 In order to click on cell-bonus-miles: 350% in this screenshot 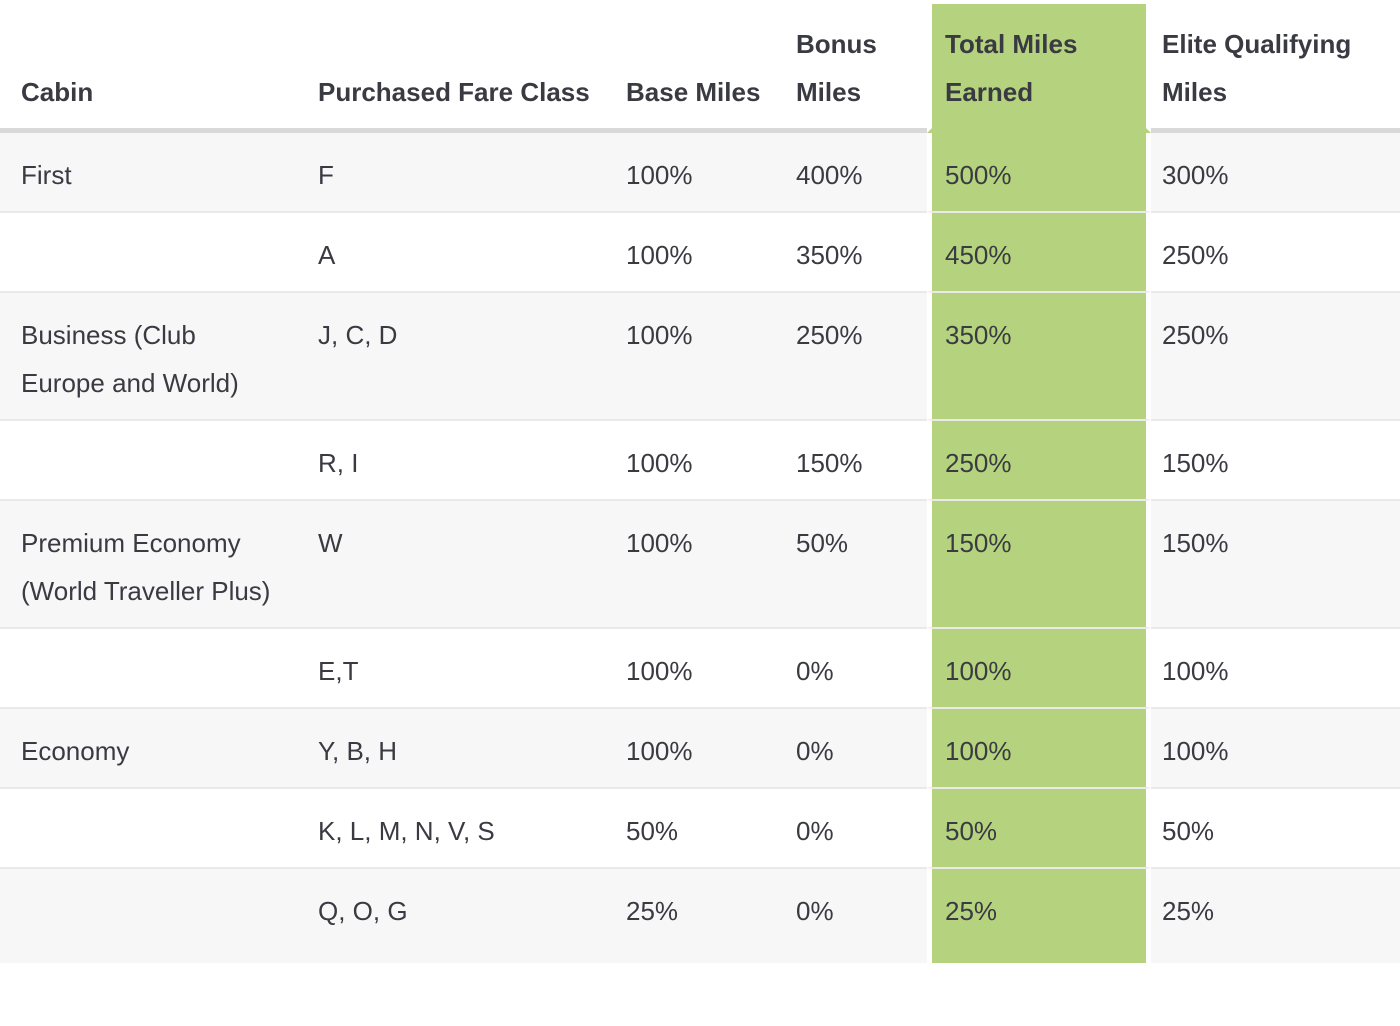, I will do `click(851, 251)`.